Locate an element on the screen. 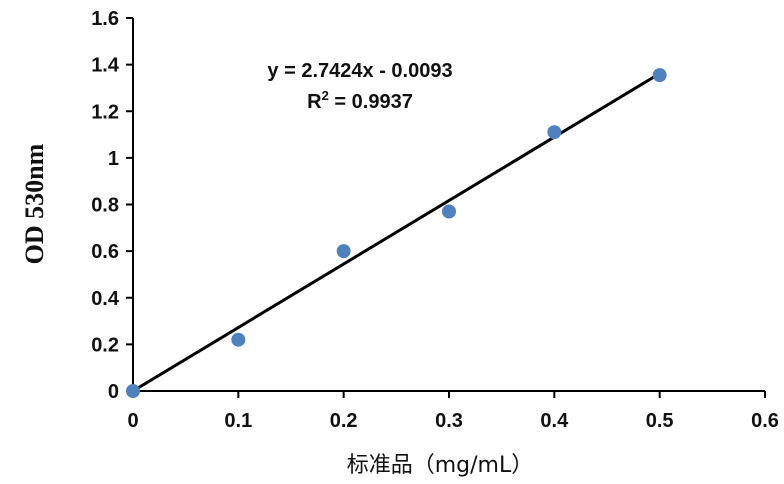 The height and width of the screenshot is (484, 784). x-axis-ticks: 0 0.1 0.2 0.3 0.4 0.5 0.6 is located at coordinates (453, 411).